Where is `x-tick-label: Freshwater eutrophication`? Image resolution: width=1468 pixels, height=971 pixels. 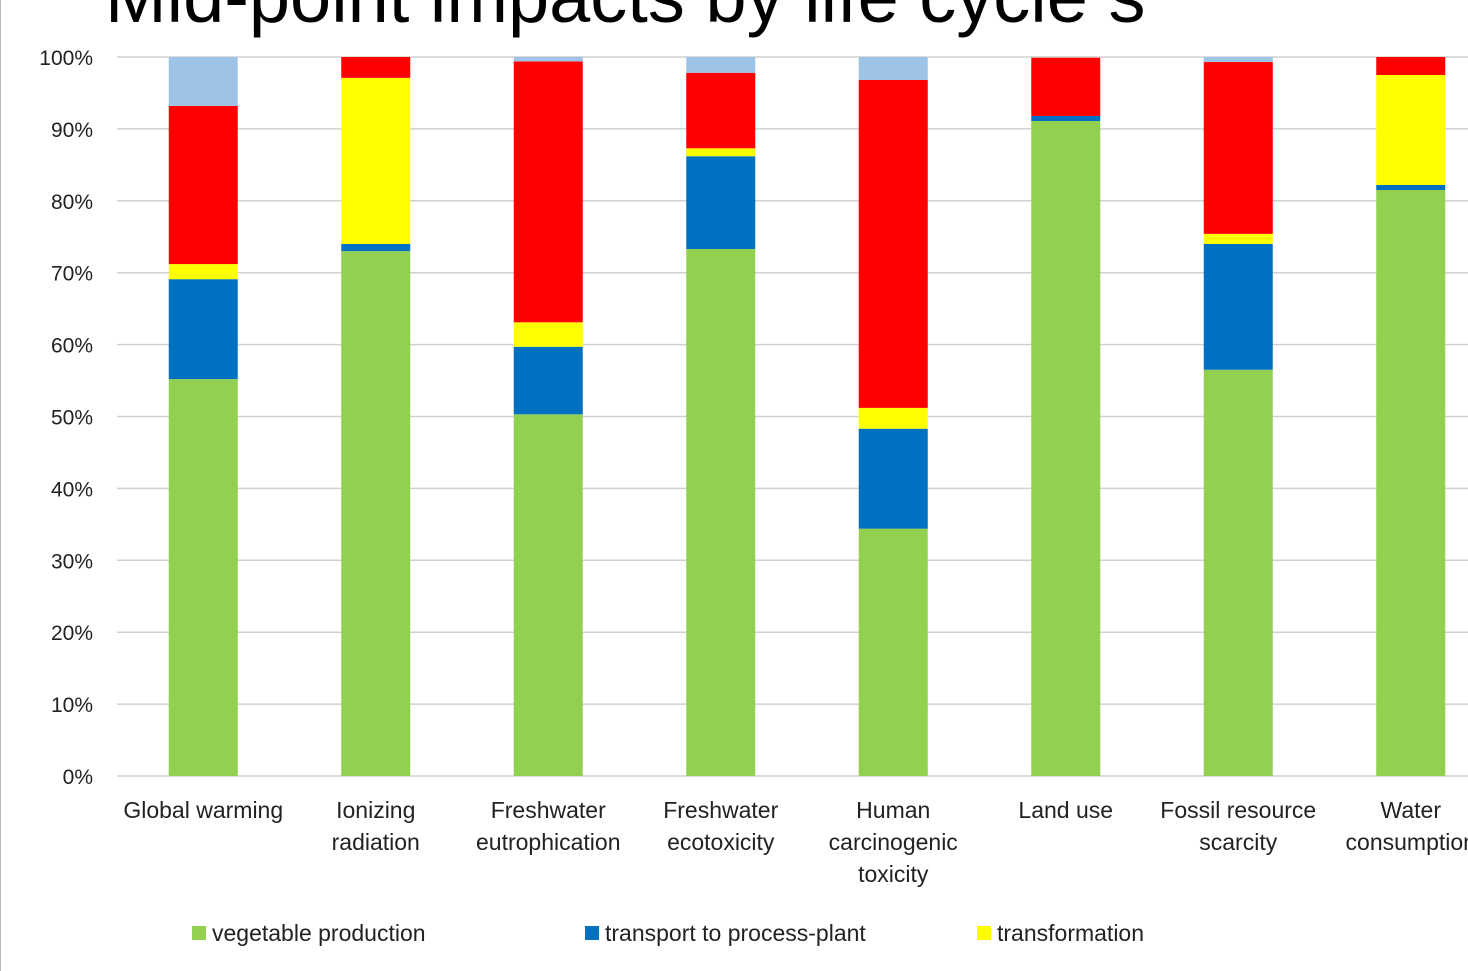
x-tick-label: Freshwater eutrophication is located at coordinates (548, 826).